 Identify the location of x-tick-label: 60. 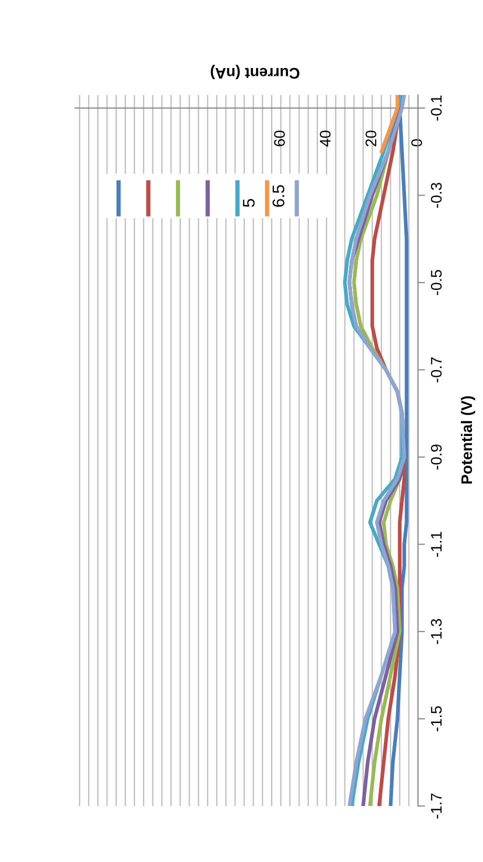
(279, 138).